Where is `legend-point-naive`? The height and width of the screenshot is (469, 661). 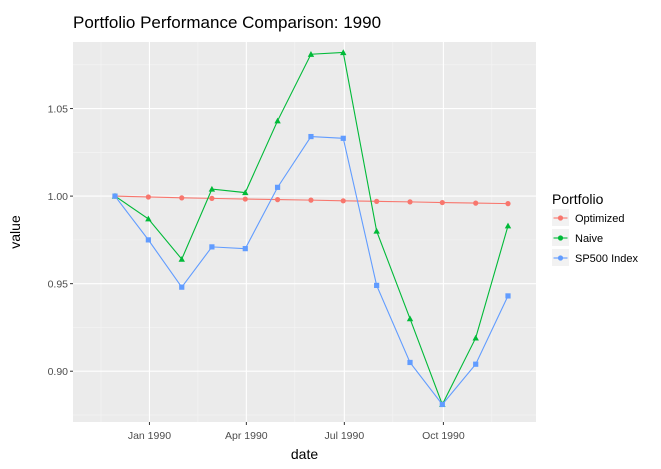 legend-point-naive is located at coordinates (560, 238).